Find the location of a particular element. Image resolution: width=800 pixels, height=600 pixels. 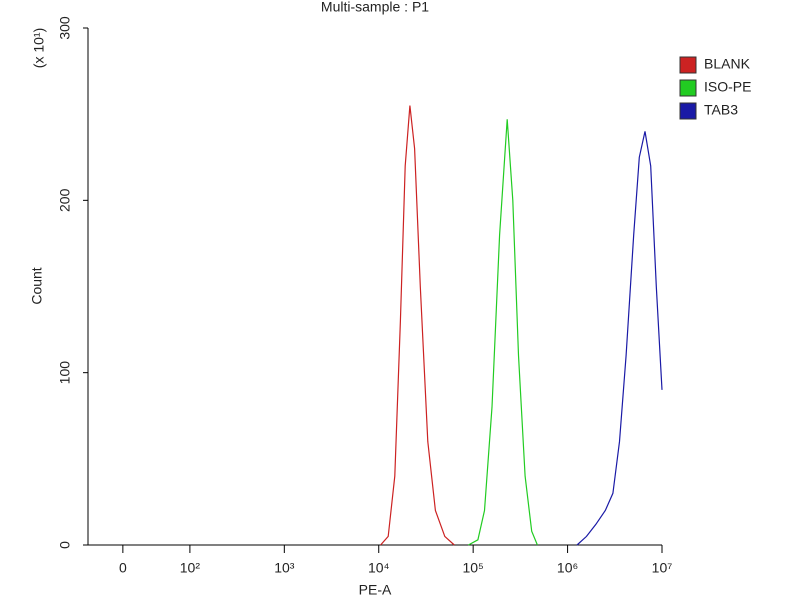

y-tick-label: 0 is located at coordinates (65, 545).